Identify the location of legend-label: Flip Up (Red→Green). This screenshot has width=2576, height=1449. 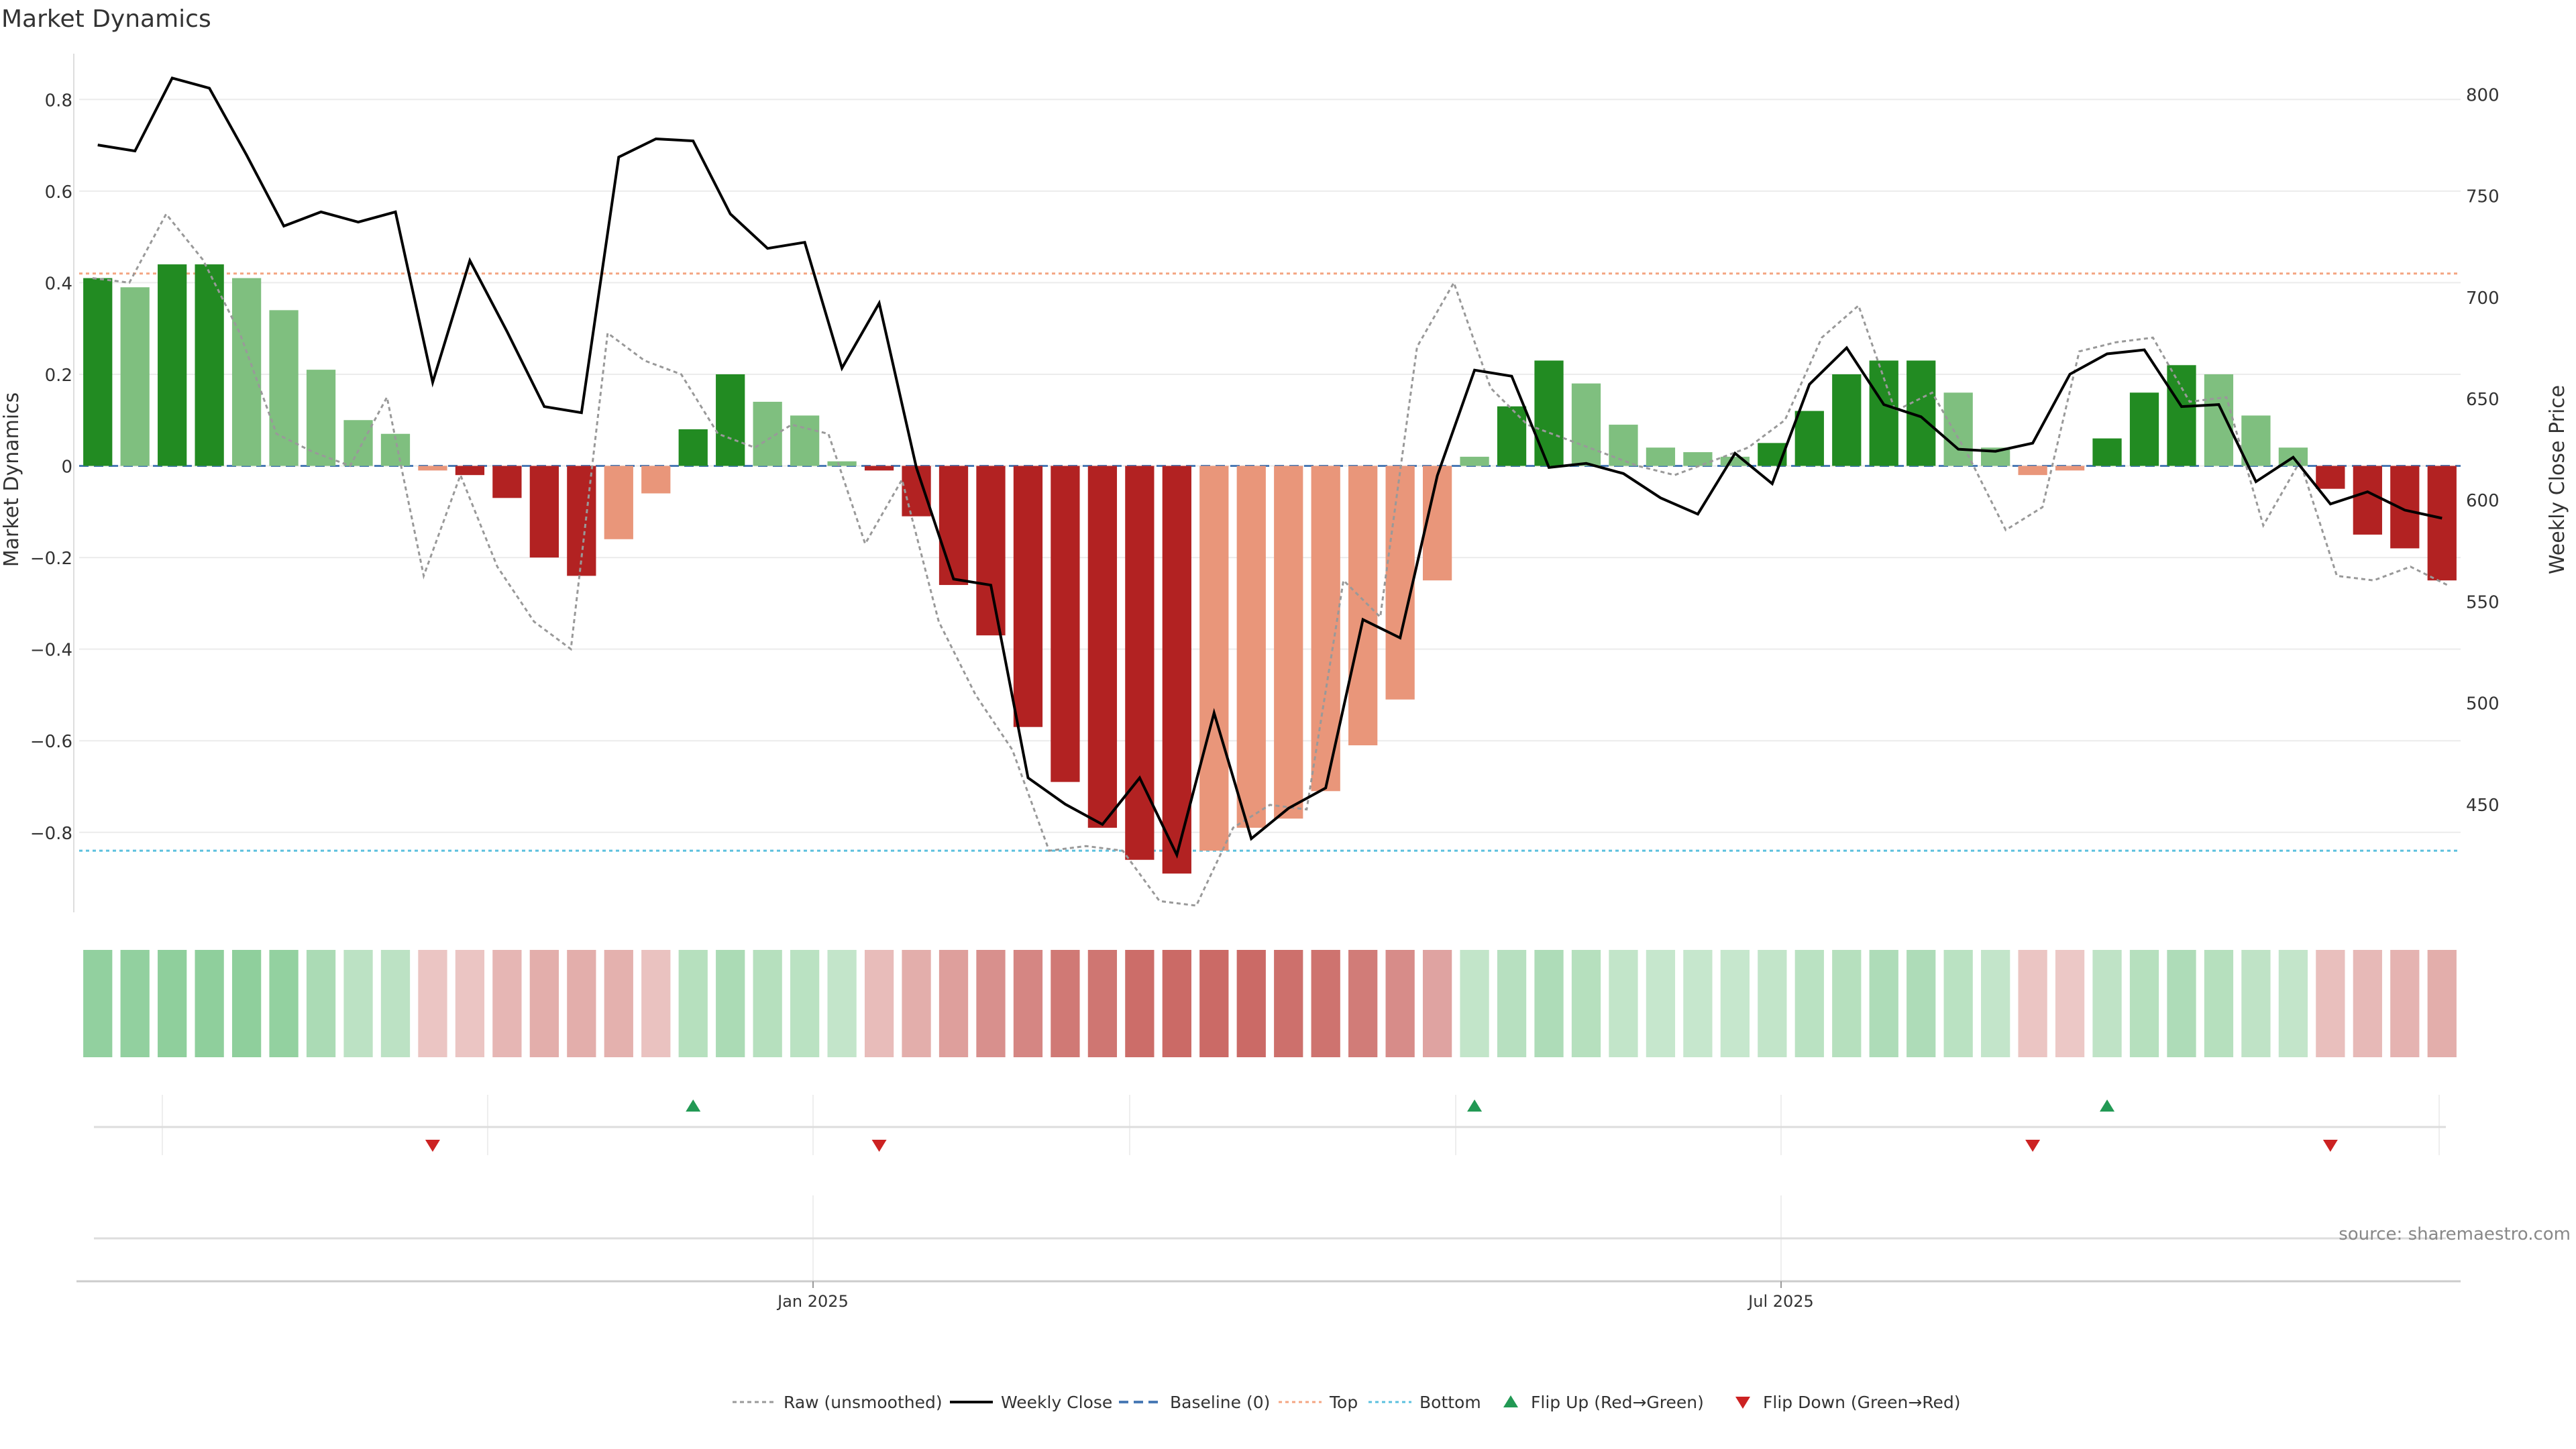
(1617, 1402).